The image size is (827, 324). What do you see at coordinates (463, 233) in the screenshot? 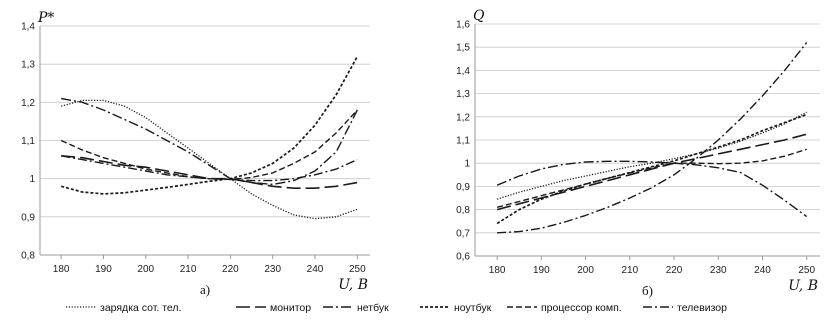
I see `y-tick-label: 0,7` at bounding box center [463, 233].